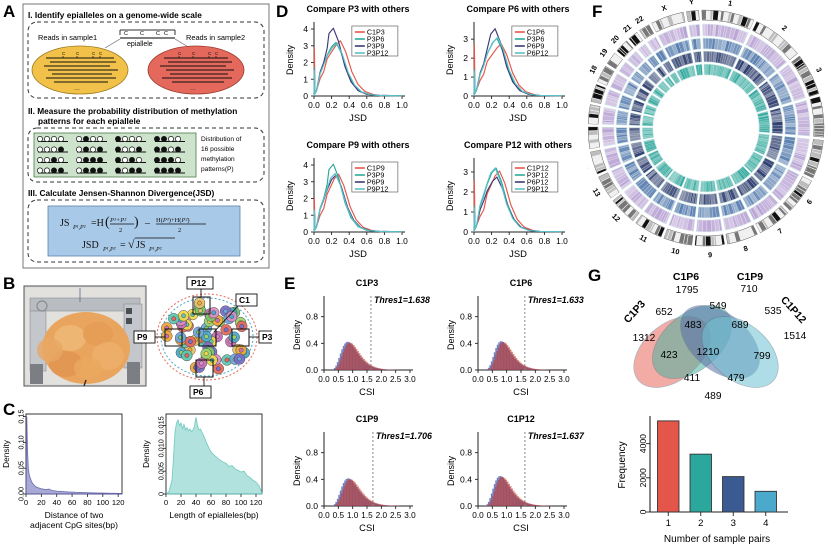 This screenshot has height=548, width=825. What do you see at coordinates (793, 310) in the screenshot?
I see `svg-text: C1P12` at bounding box center [793, 310].